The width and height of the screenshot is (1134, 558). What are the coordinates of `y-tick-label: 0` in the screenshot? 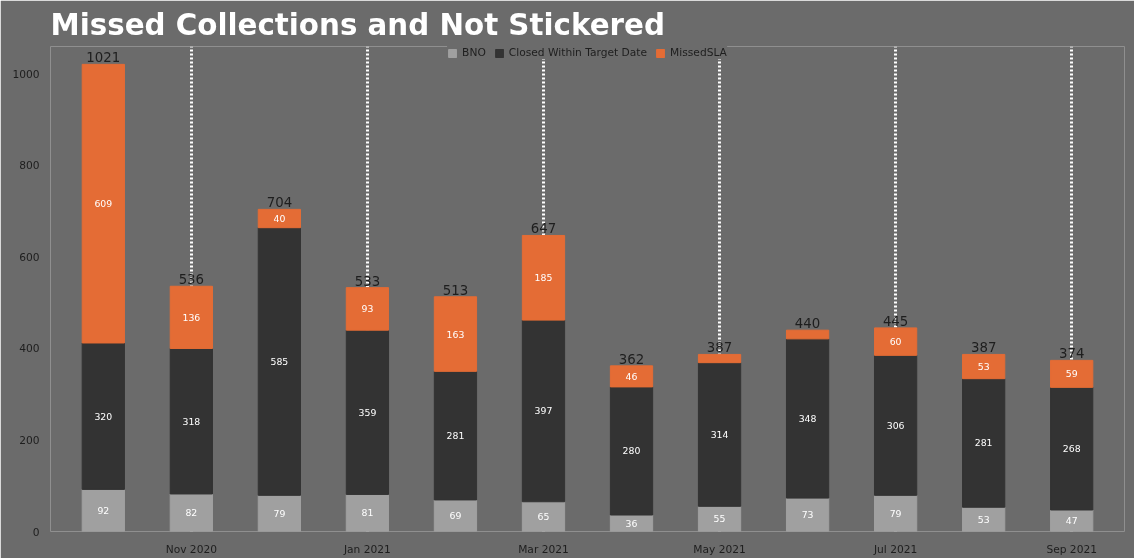 It's located at (36, 532).